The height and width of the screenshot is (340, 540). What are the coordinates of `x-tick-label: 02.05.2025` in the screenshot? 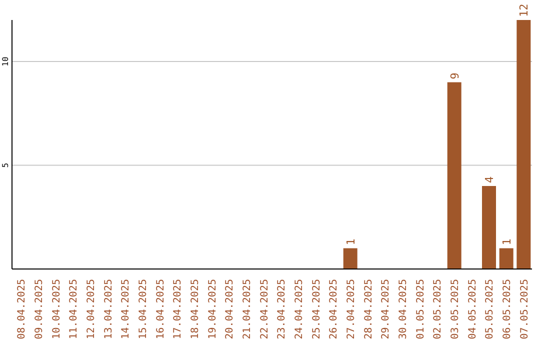 It's located at (438, 309).